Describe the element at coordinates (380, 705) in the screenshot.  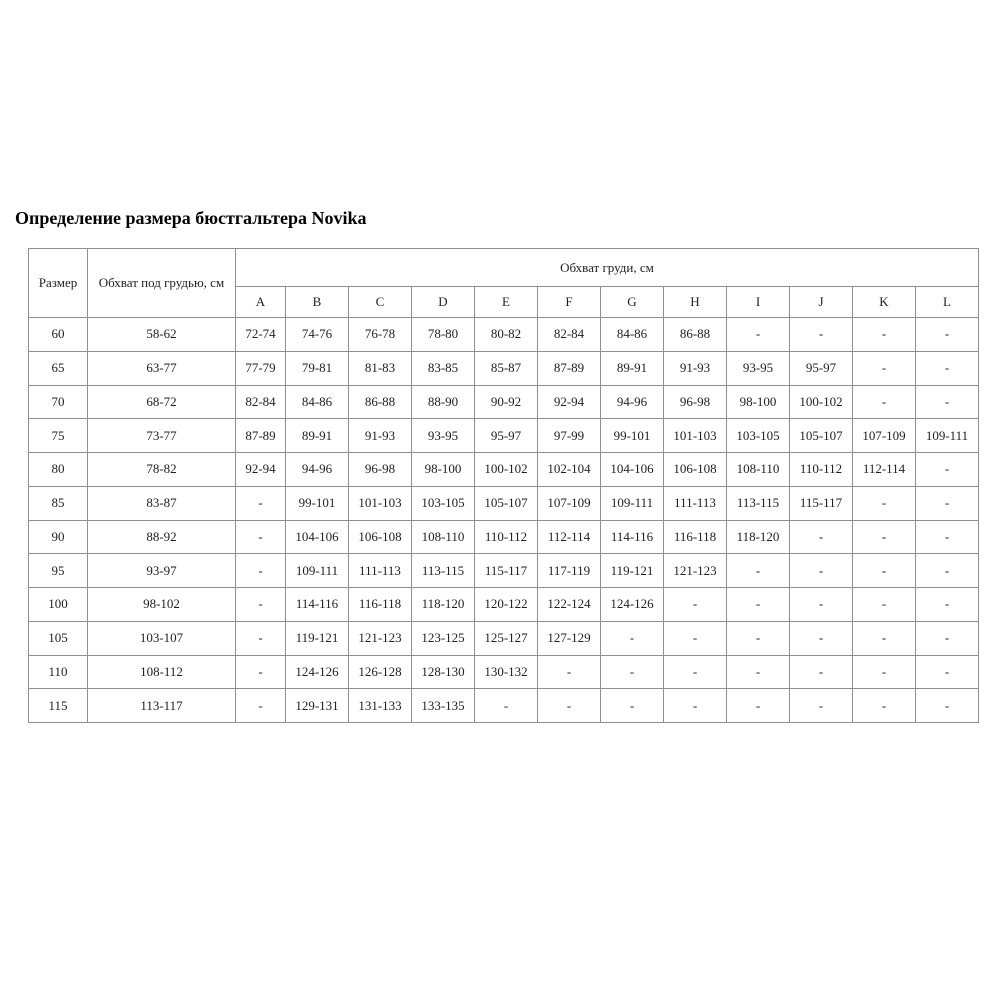
I see `cup-cell: 131-133` at that location.